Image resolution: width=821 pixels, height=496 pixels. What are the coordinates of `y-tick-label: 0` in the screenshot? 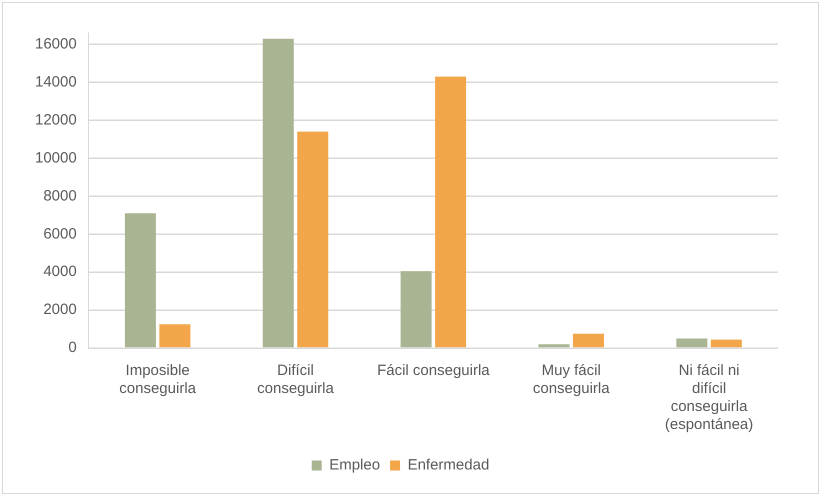 It's located at (72, 347).